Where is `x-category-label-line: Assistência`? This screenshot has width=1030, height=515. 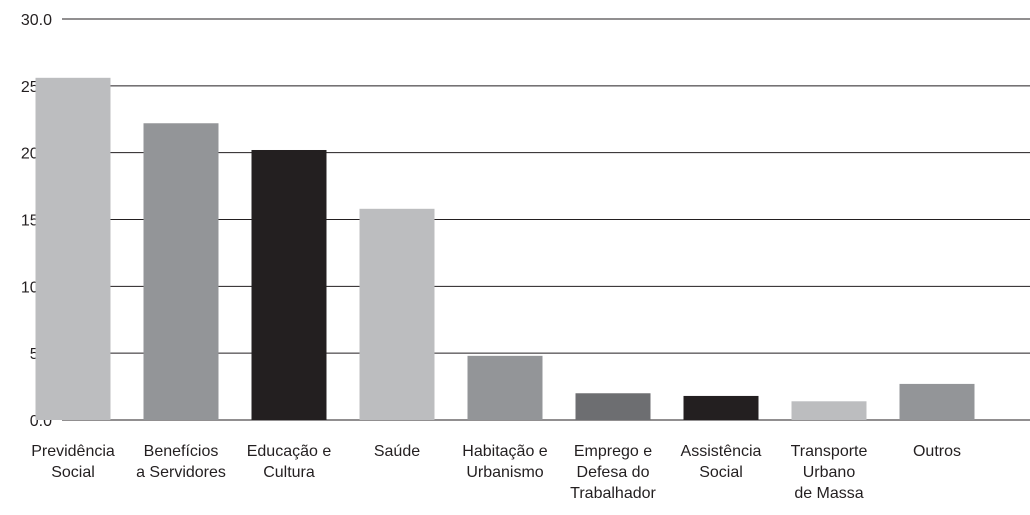 x-category-label-line: Assistência is located at coordinates (721, 451).